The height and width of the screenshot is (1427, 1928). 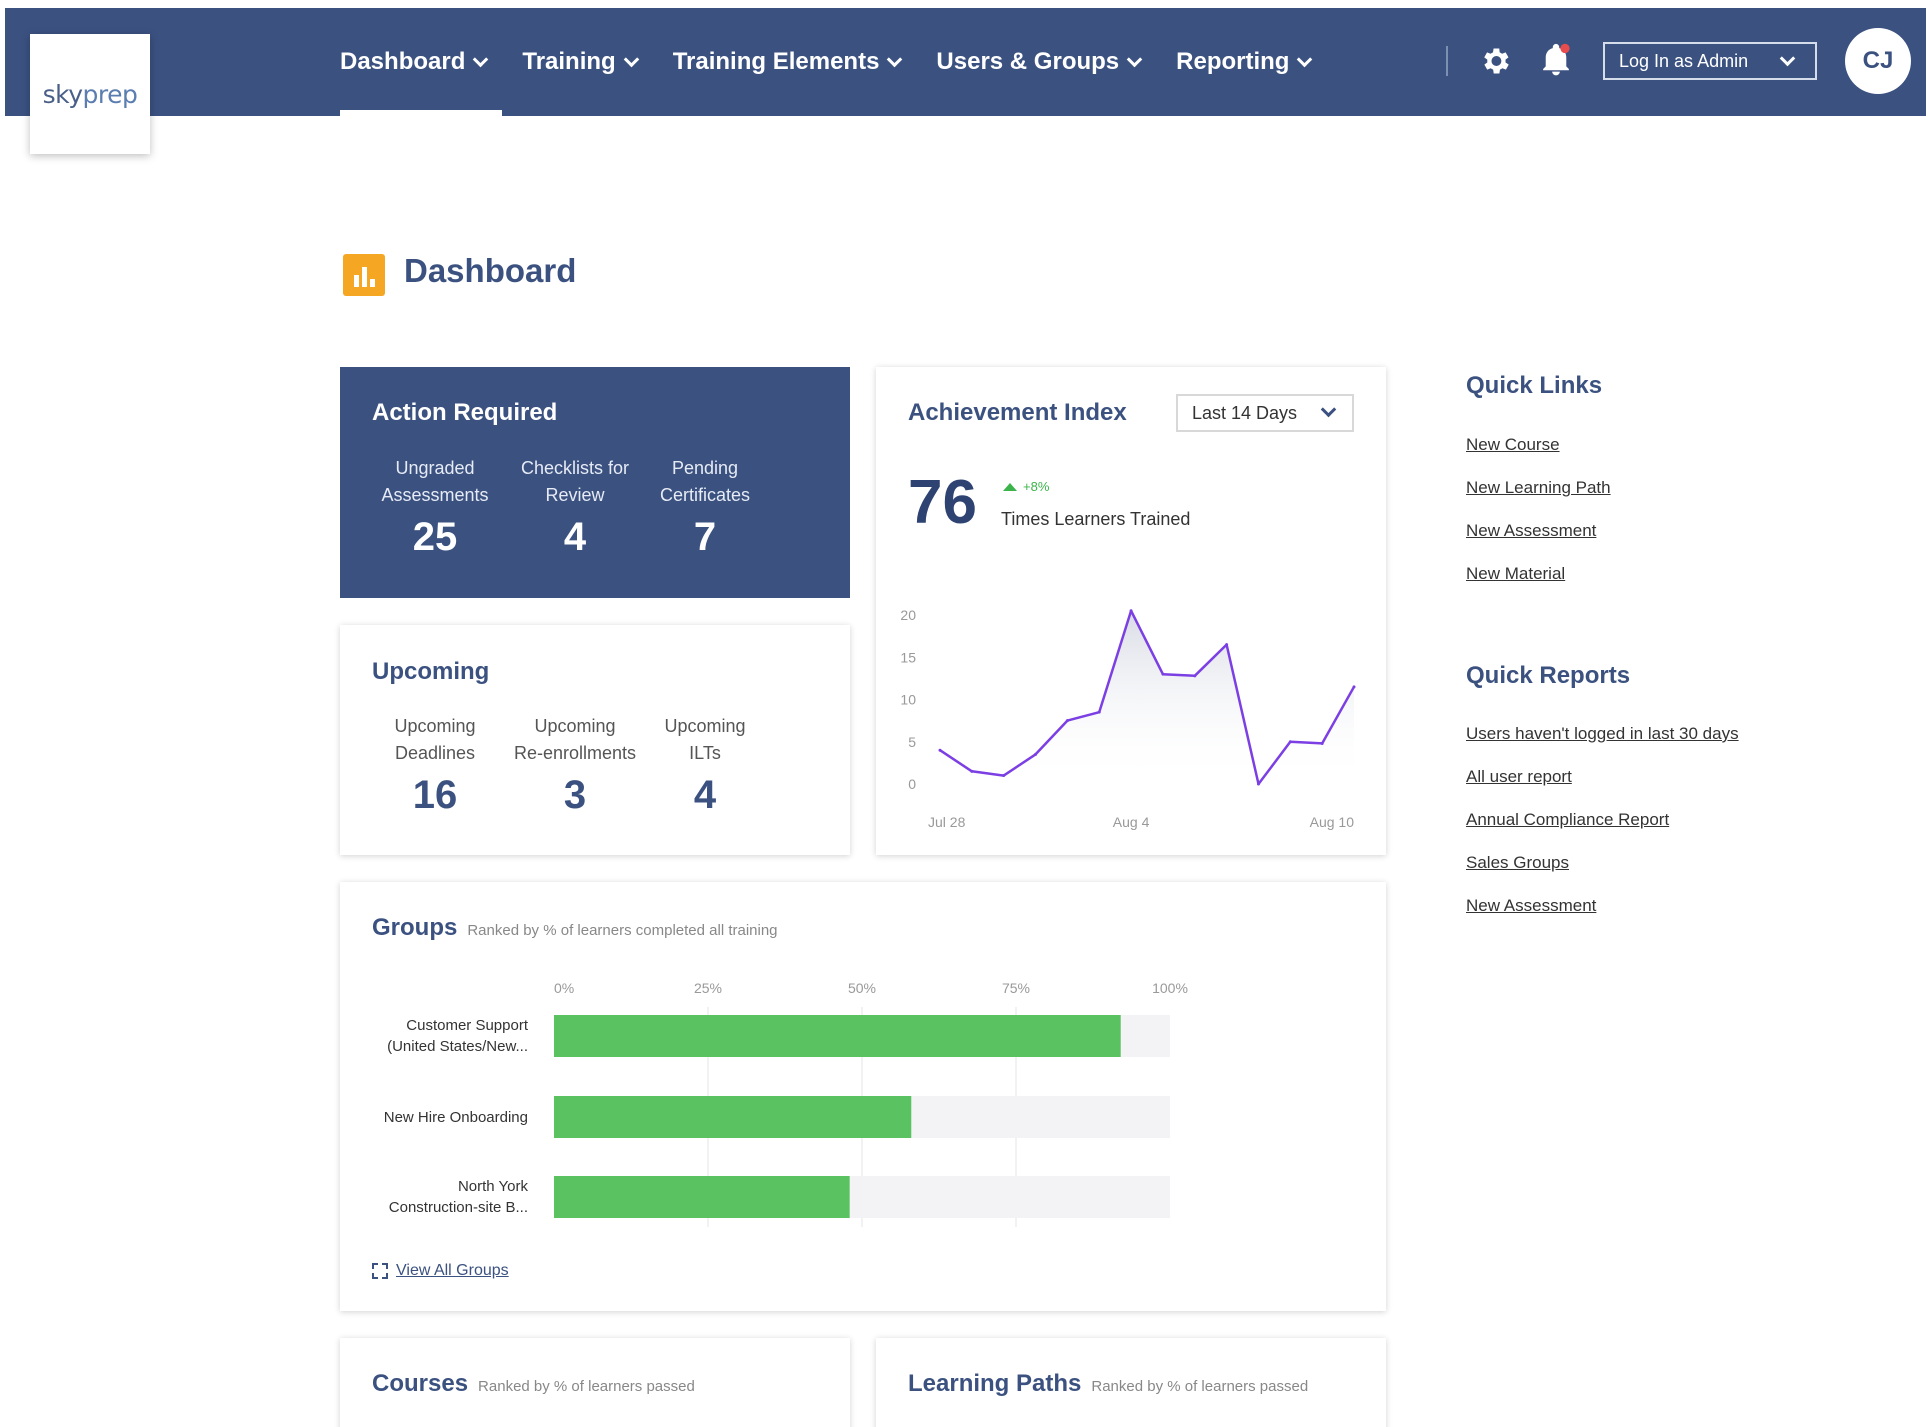 What do you see at coordinates (1556, 60) in the screenshot?
I see `bell-icon` at bounding box center [1556, 60].